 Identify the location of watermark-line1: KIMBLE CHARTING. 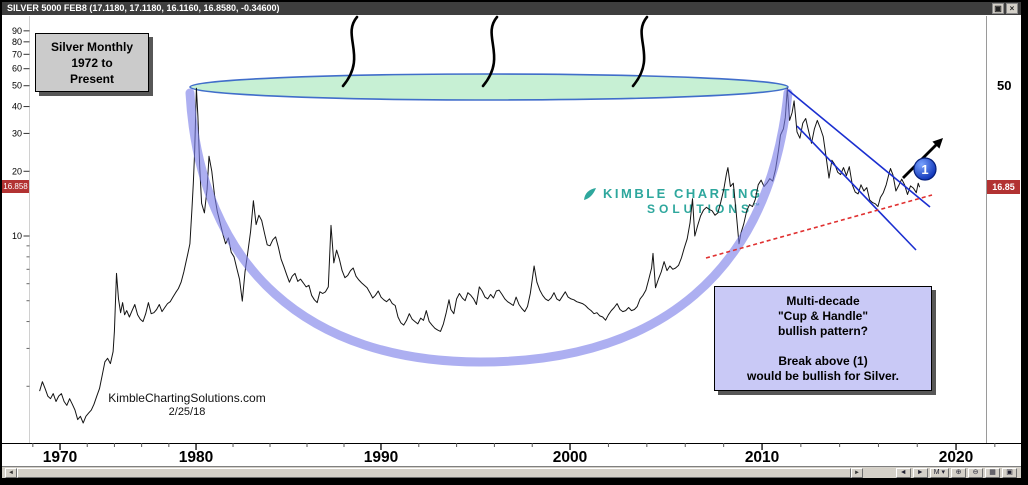
(673, 193).